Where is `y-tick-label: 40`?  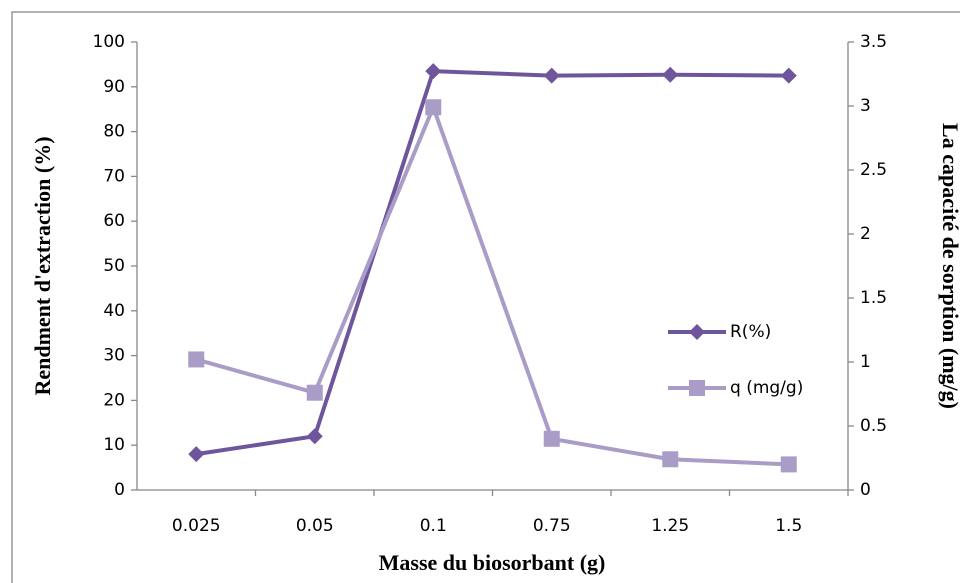 y-tick-label: 40 is located at coordinates (114, 311).